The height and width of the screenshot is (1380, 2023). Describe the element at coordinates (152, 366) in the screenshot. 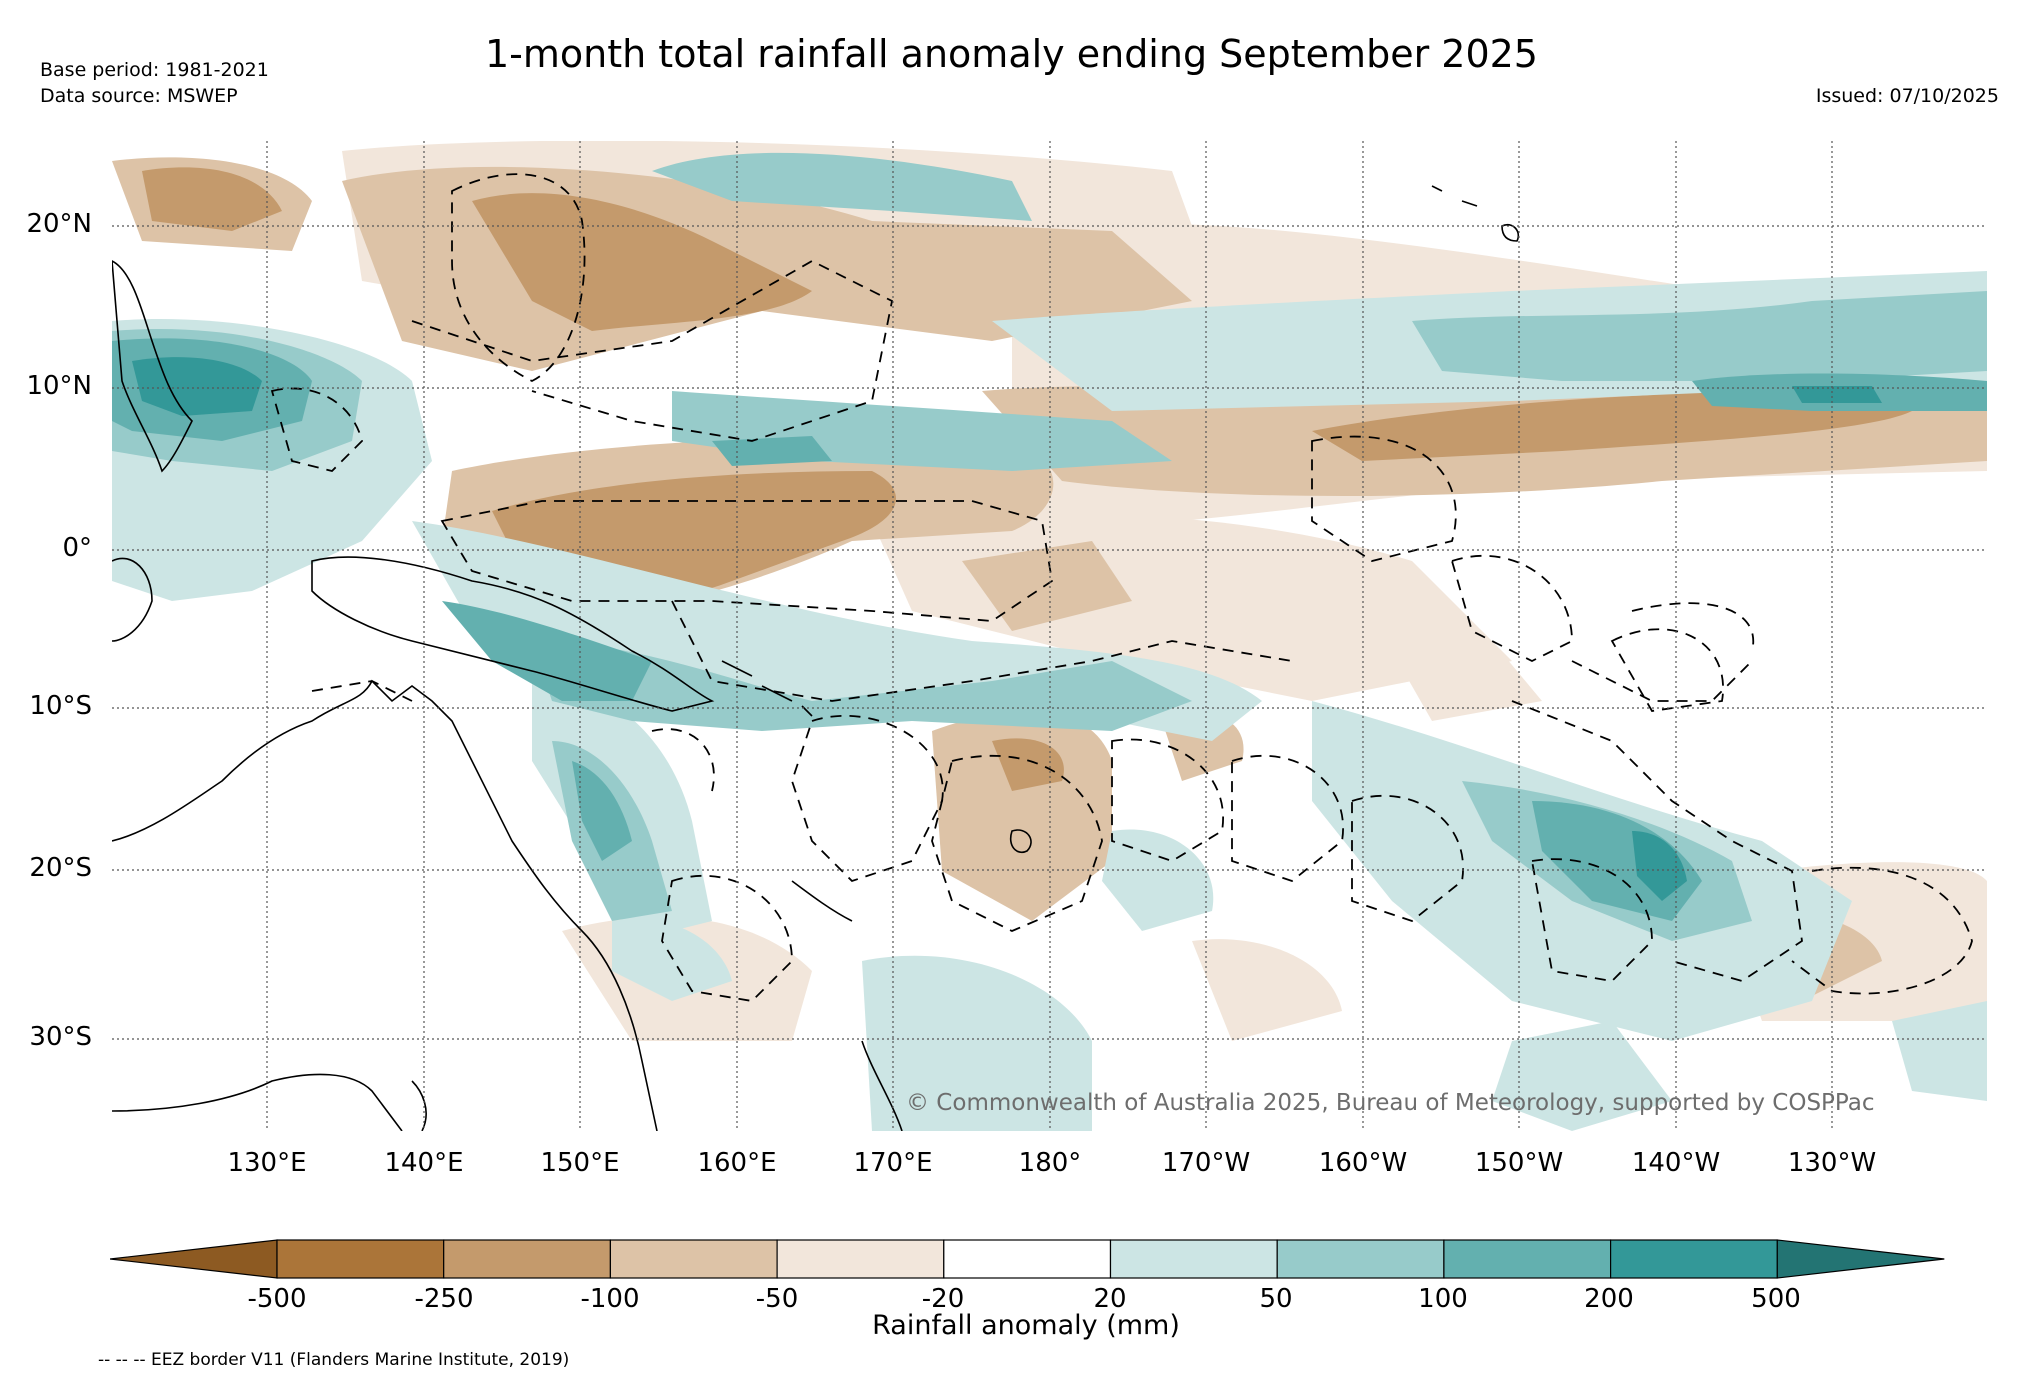

I see `philippines-coastline` at that location.